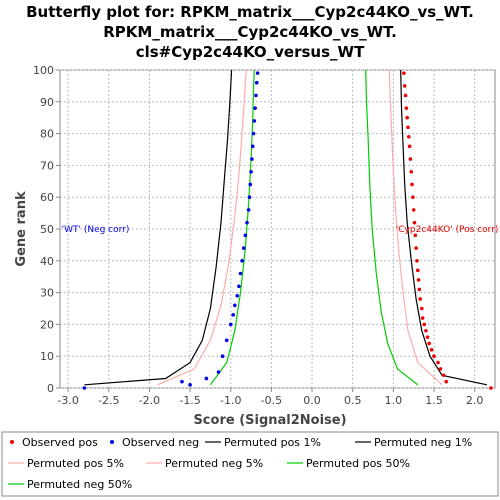 The width and height of the screenshot is (500, 500). What do you see at coordinates (447, 230) in the screenshot?
I see `annotation-label: 'Cyp2c44KO' (Pos corr)` at bounding box center [447, 230].